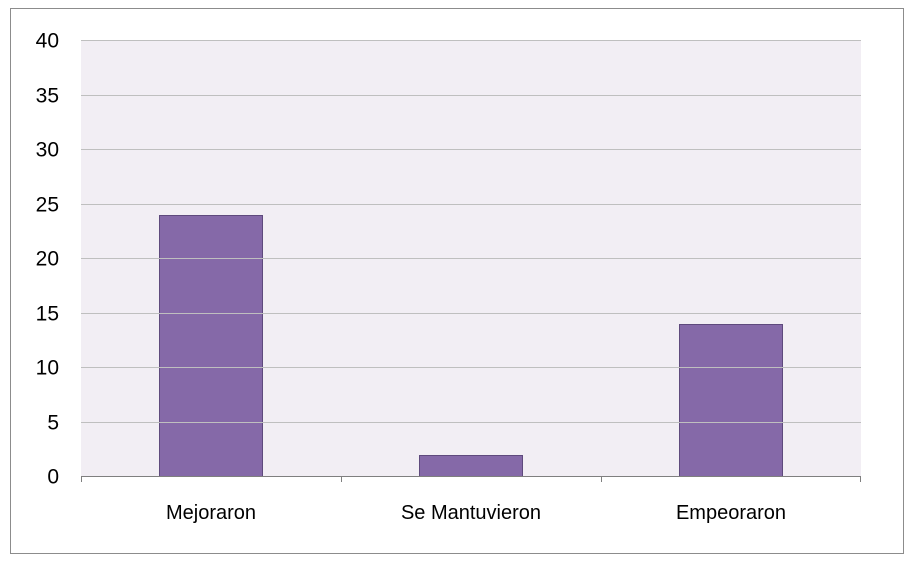  I want to click on x-category-label-se-mantuvieron: Se Mantuvieron, so click(471, 513).